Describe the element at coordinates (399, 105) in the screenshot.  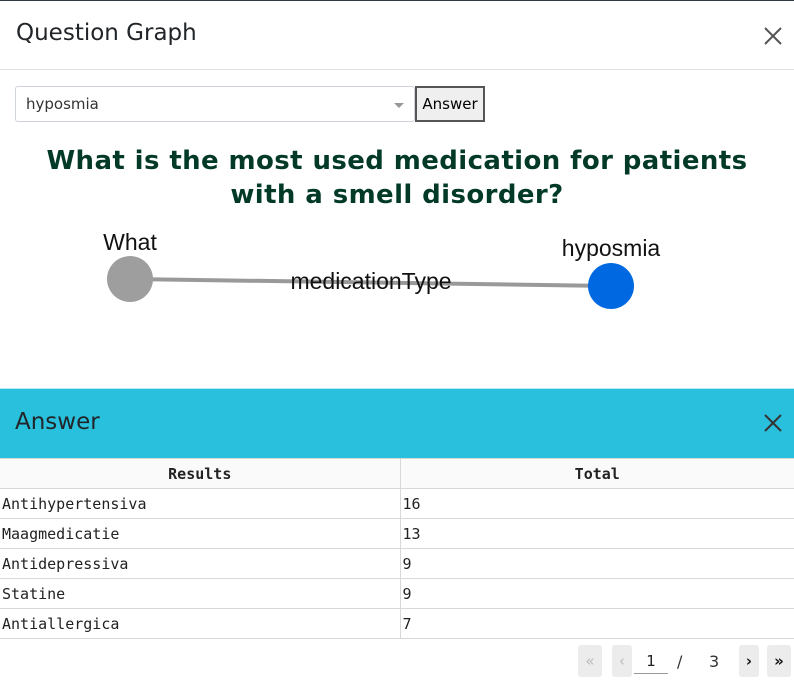
I see `chevron-down-icon` at that location.